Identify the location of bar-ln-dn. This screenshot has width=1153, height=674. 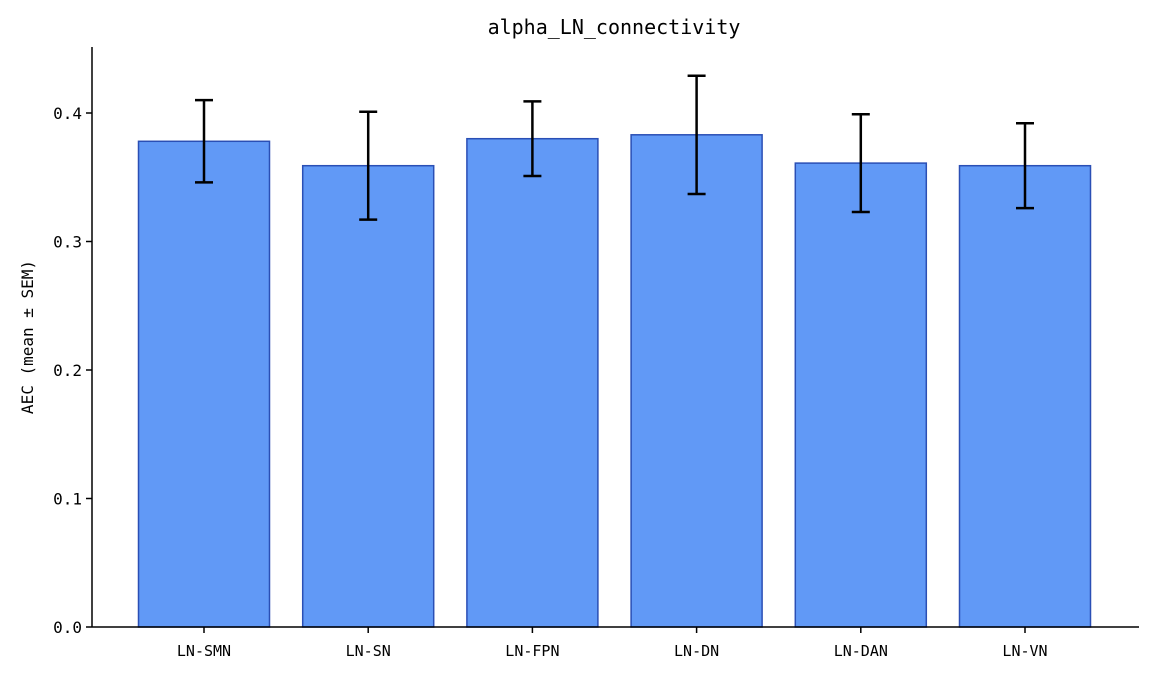
(696, 381).